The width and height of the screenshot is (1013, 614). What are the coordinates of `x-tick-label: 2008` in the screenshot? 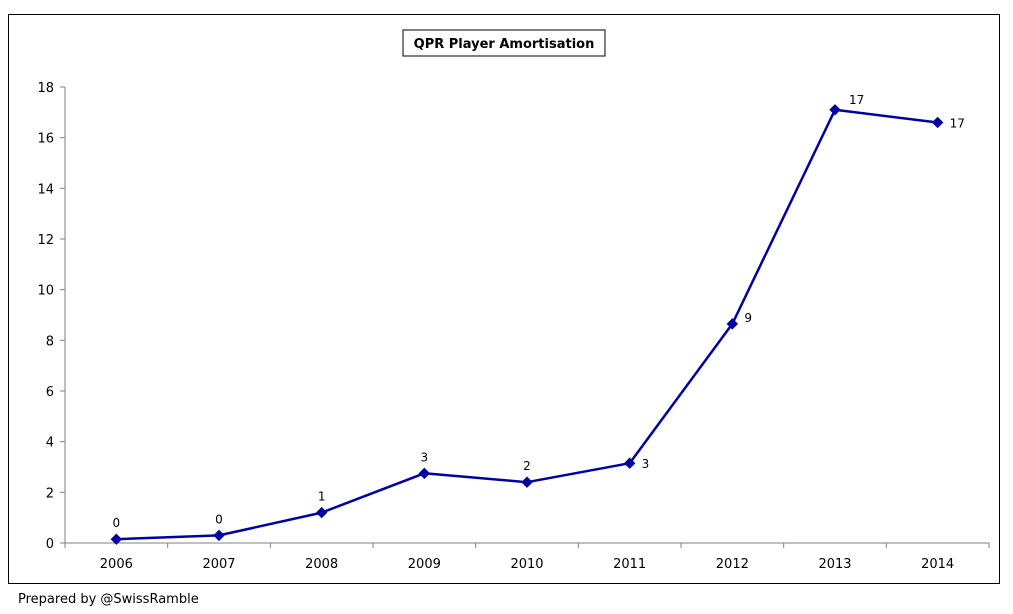 It's located at (321, 564).